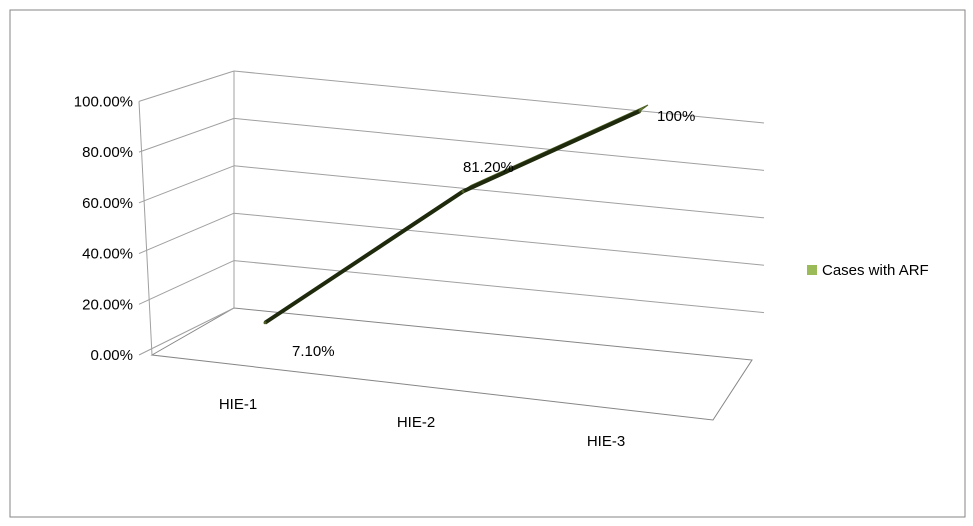 Image resolution: width=973 pixels, height=526 pixels. What do you see at coordinates (416, 422) in the screenshot?
I see `x-tick-label-hie-2: HIE-2` at bounding box center [416, 422].